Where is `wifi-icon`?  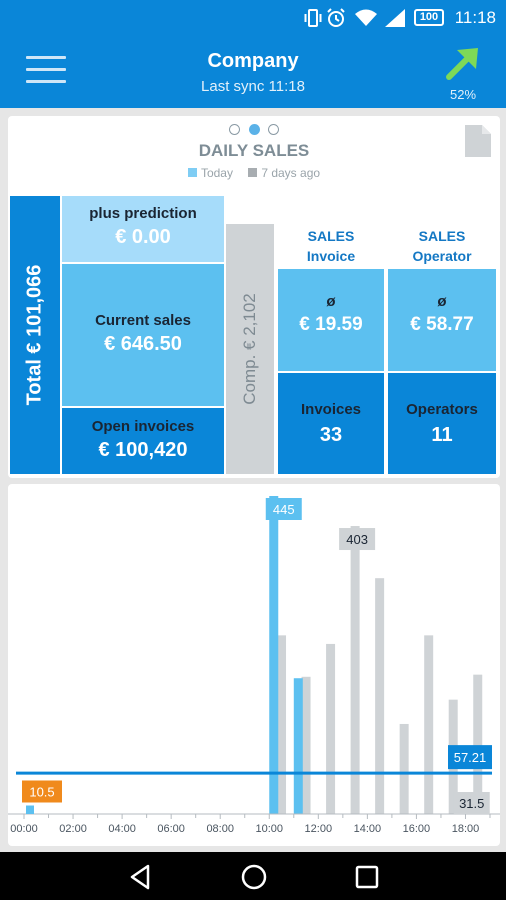
wifi-icon is located at coordinates (366, 17).